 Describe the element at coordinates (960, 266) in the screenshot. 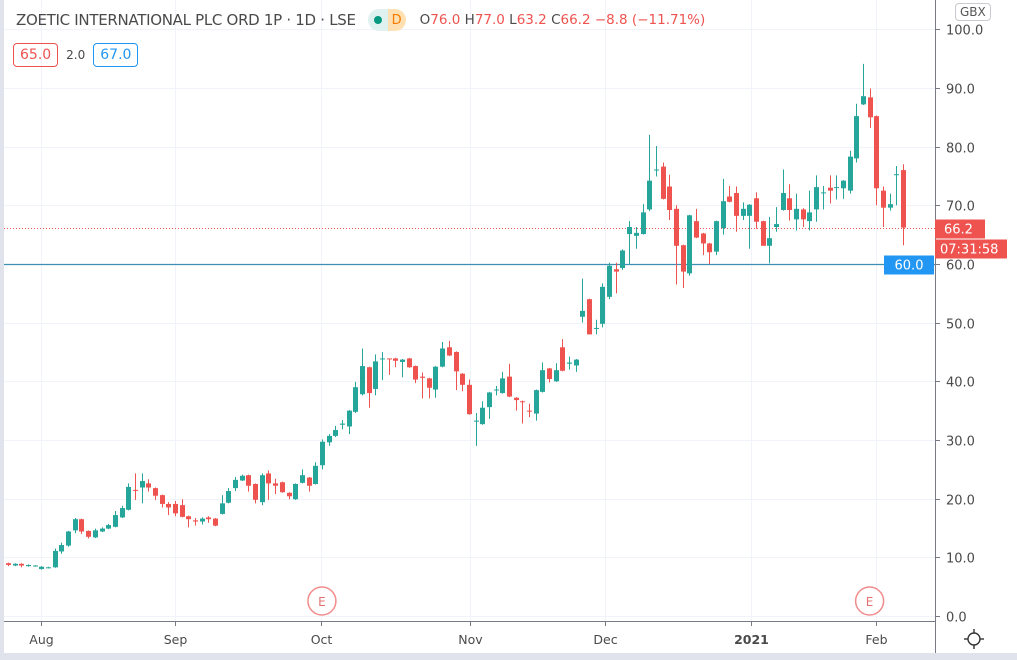

I see `y-tick-label: 60.0` at that location.